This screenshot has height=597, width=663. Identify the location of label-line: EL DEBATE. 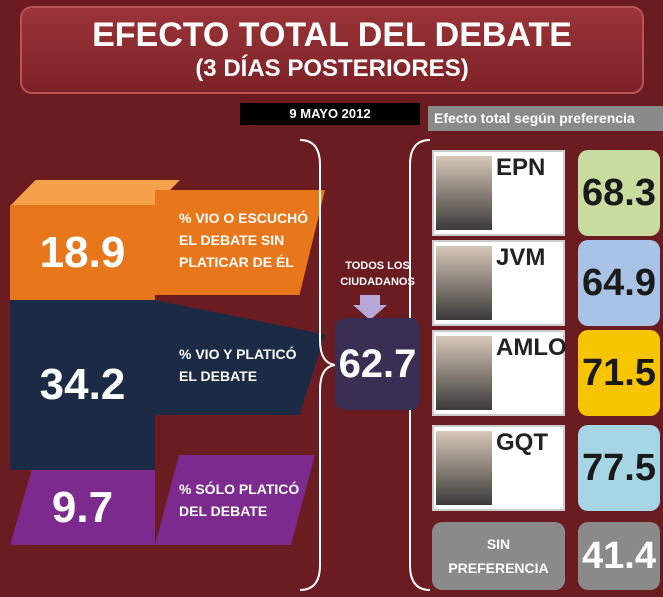
(218, 376).